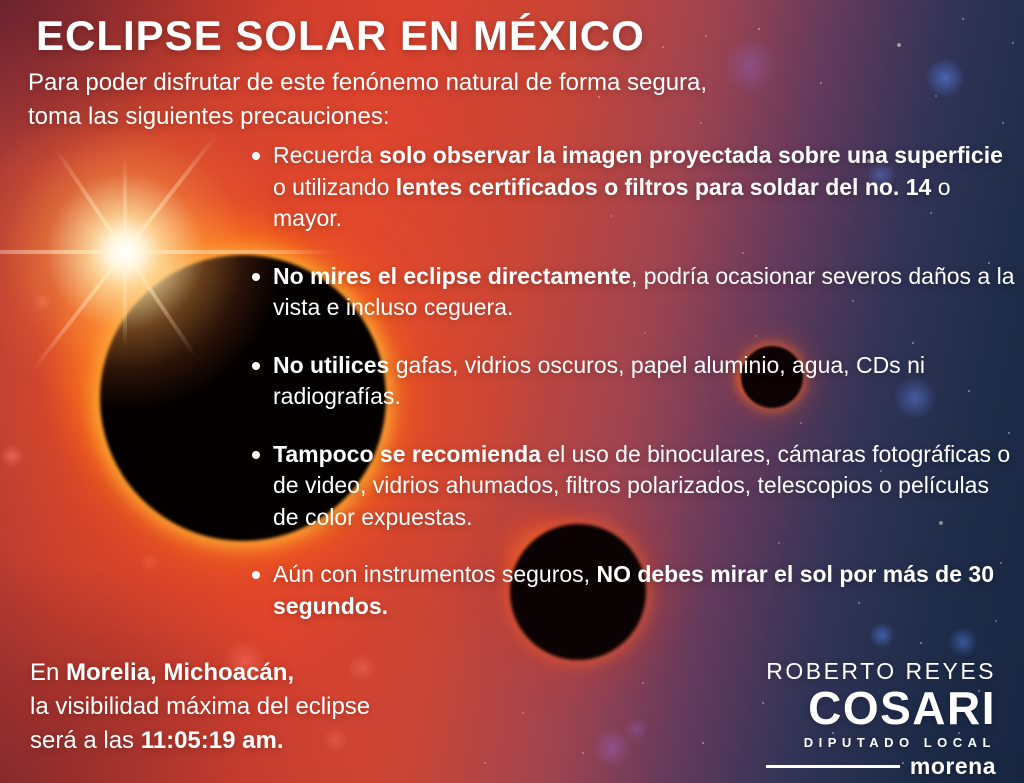 The height and width of the screenshot is (783, 1024). I want to click on text-regular: o mayor., so click(612, 202).